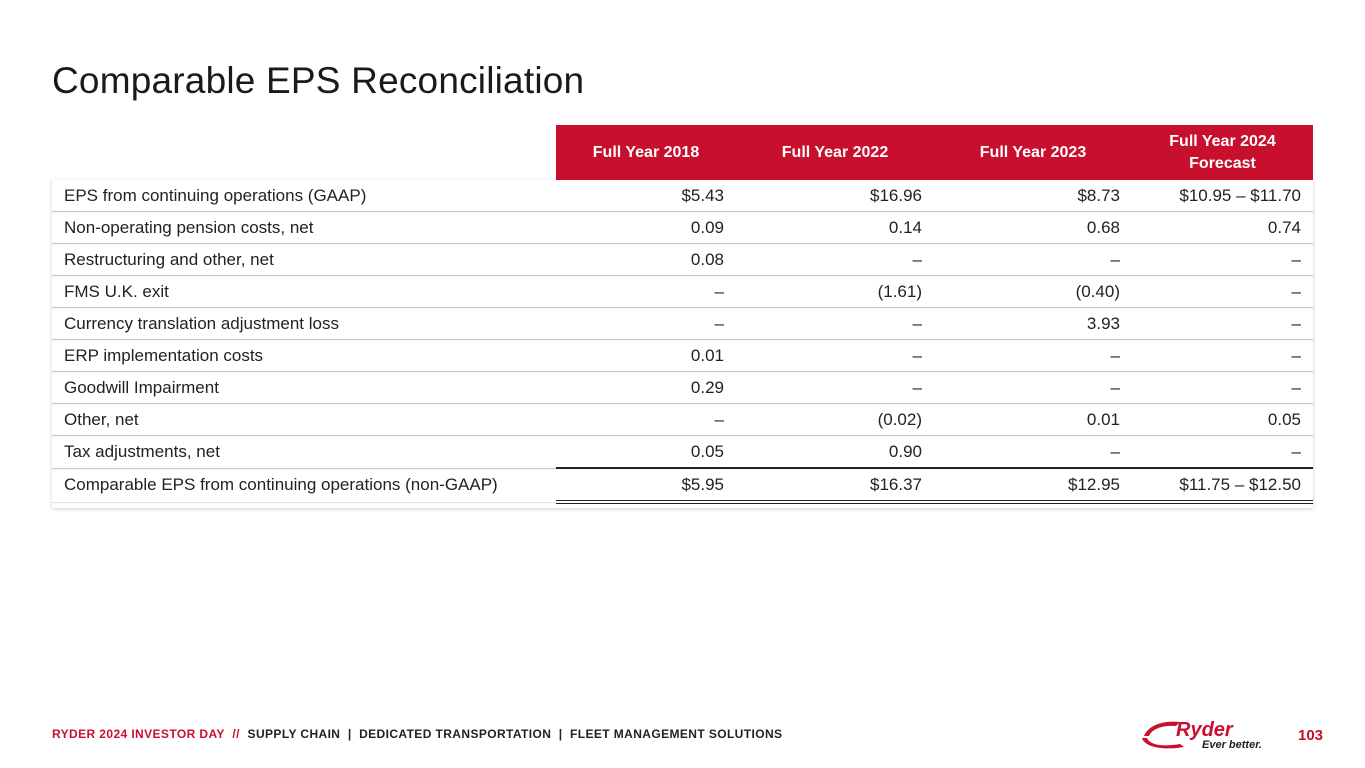 The height and width of the screenshot is (768, 1365). Describe the element at coordinates (646, 387) in the screenshot. I see `cell-fy2018: 0.29` at that location.